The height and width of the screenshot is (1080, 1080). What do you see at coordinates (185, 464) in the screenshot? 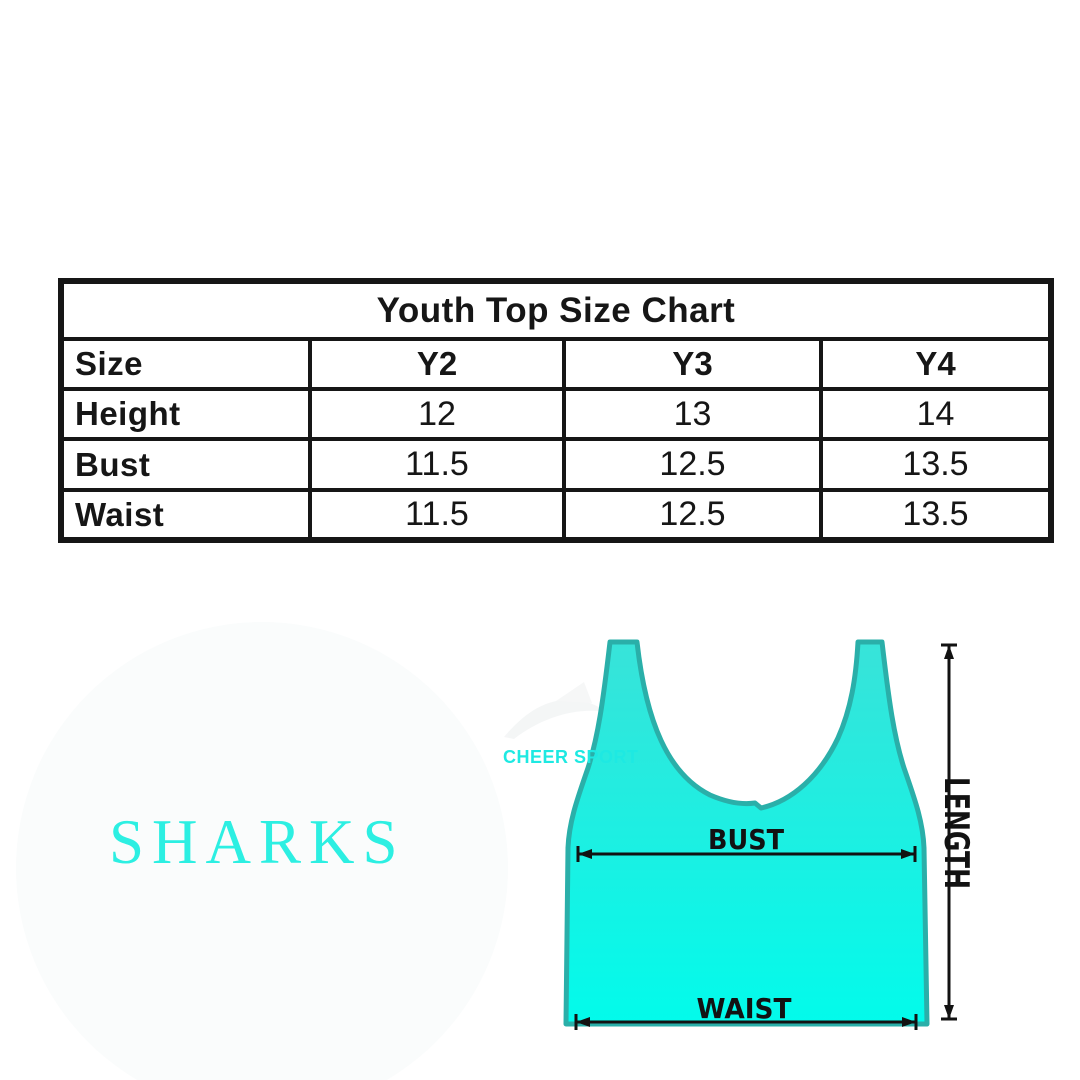
I see `row-label-bust: Bust` at bounding box center [185, 464].